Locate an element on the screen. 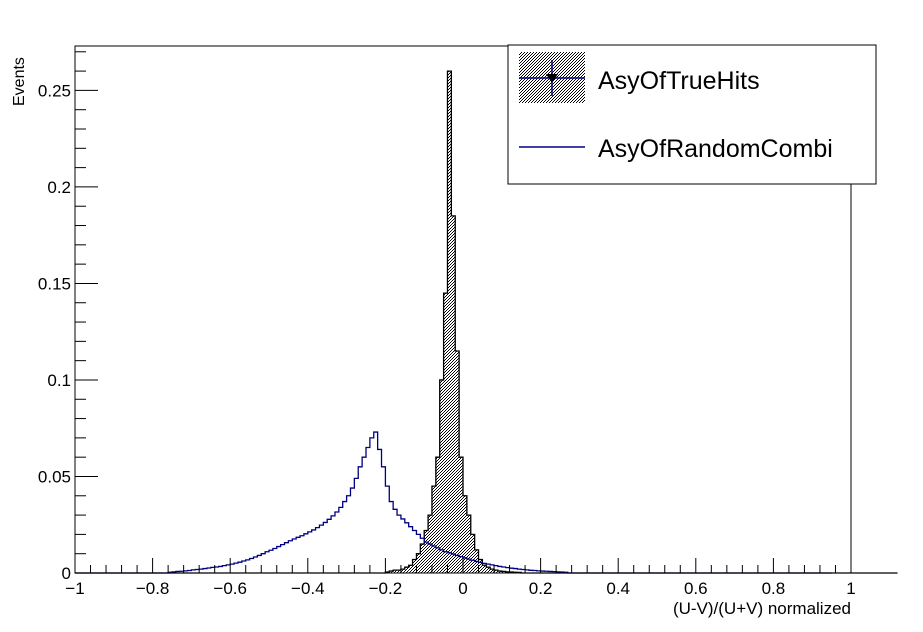  y-axis-ticks: 0 0.05 0.1 0.15 0.2 0.25 is located at coordinates (68, 317).